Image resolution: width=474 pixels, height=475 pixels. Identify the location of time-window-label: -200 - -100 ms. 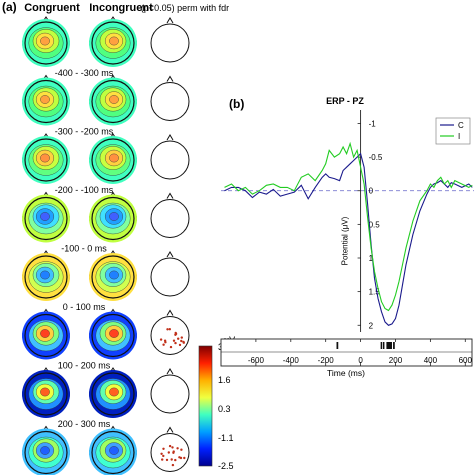
(84, 190).